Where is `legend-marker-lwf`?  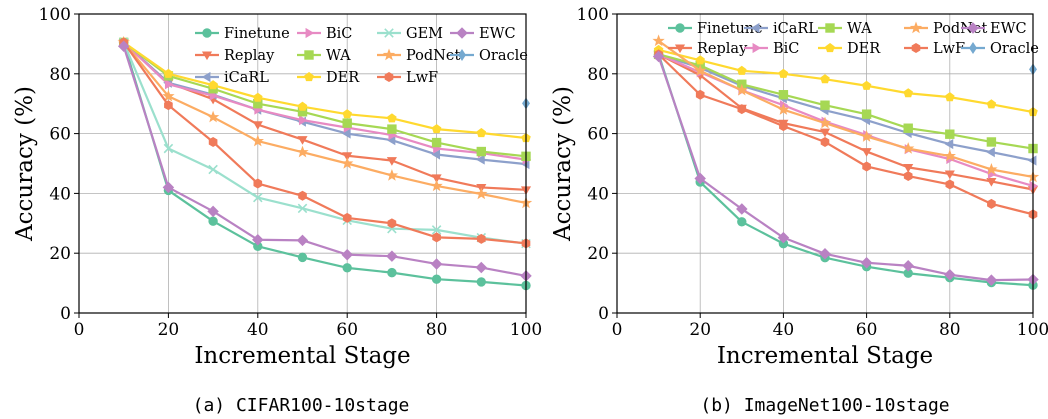
legend-marker-lwf is located at coordinates (916, 48).